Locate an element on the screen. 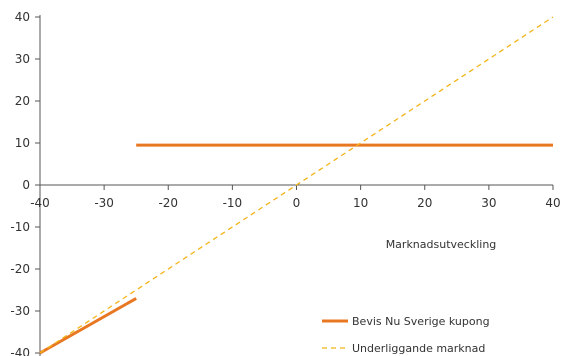  y-tick-label: -40 is located at coordinates (20, 351).